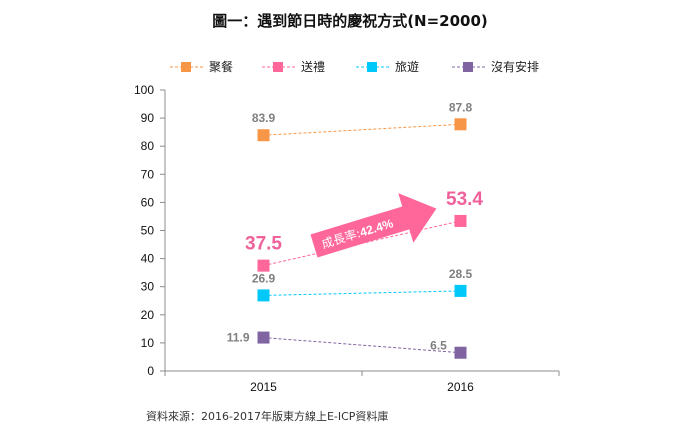 This screenshot has width=700, height=440. I want to click on y-tick-label: 40, so click(148, 259).